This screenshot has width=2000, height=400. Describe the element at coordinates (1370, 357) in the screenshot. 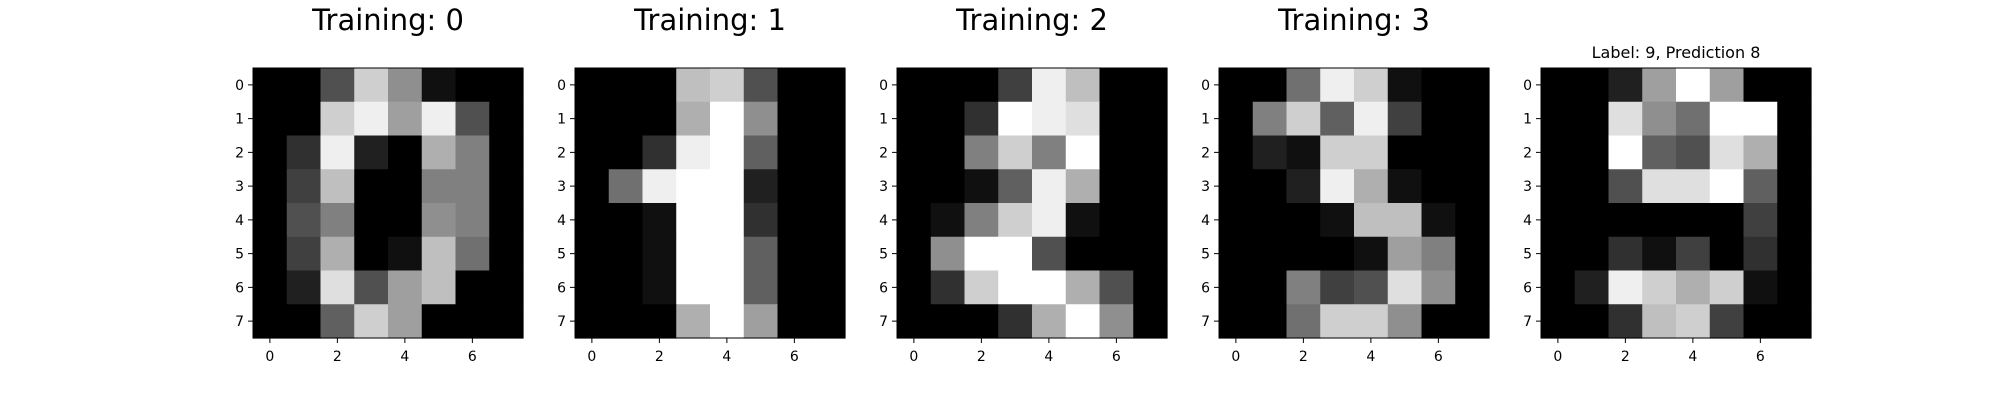

I see `x-tick-label: 4` at that location.